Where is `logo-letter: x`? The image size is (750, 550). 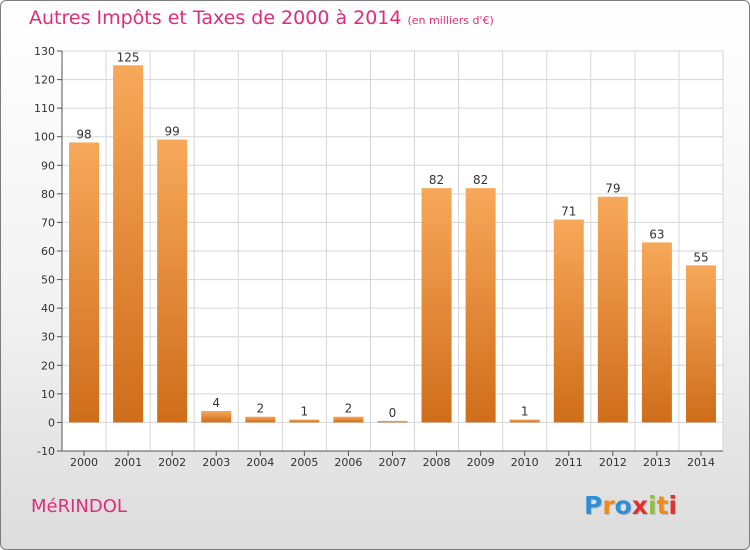
logo-letter: x is located at coordinates (639, 505).